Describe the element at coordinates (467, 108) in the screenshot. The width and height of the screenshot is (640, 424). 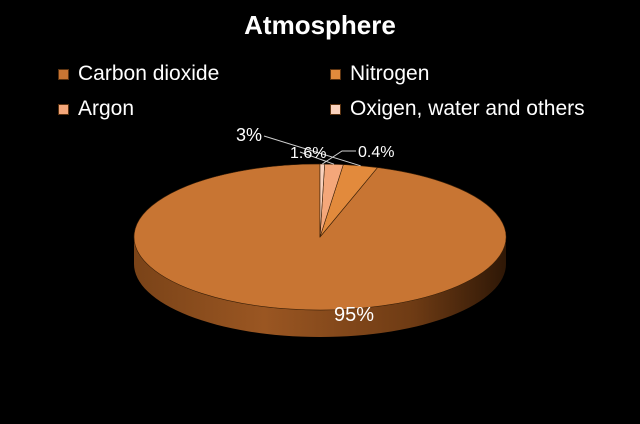
I see `legend-label-oxigen-water-others: Oxigen, water and others` at that location.